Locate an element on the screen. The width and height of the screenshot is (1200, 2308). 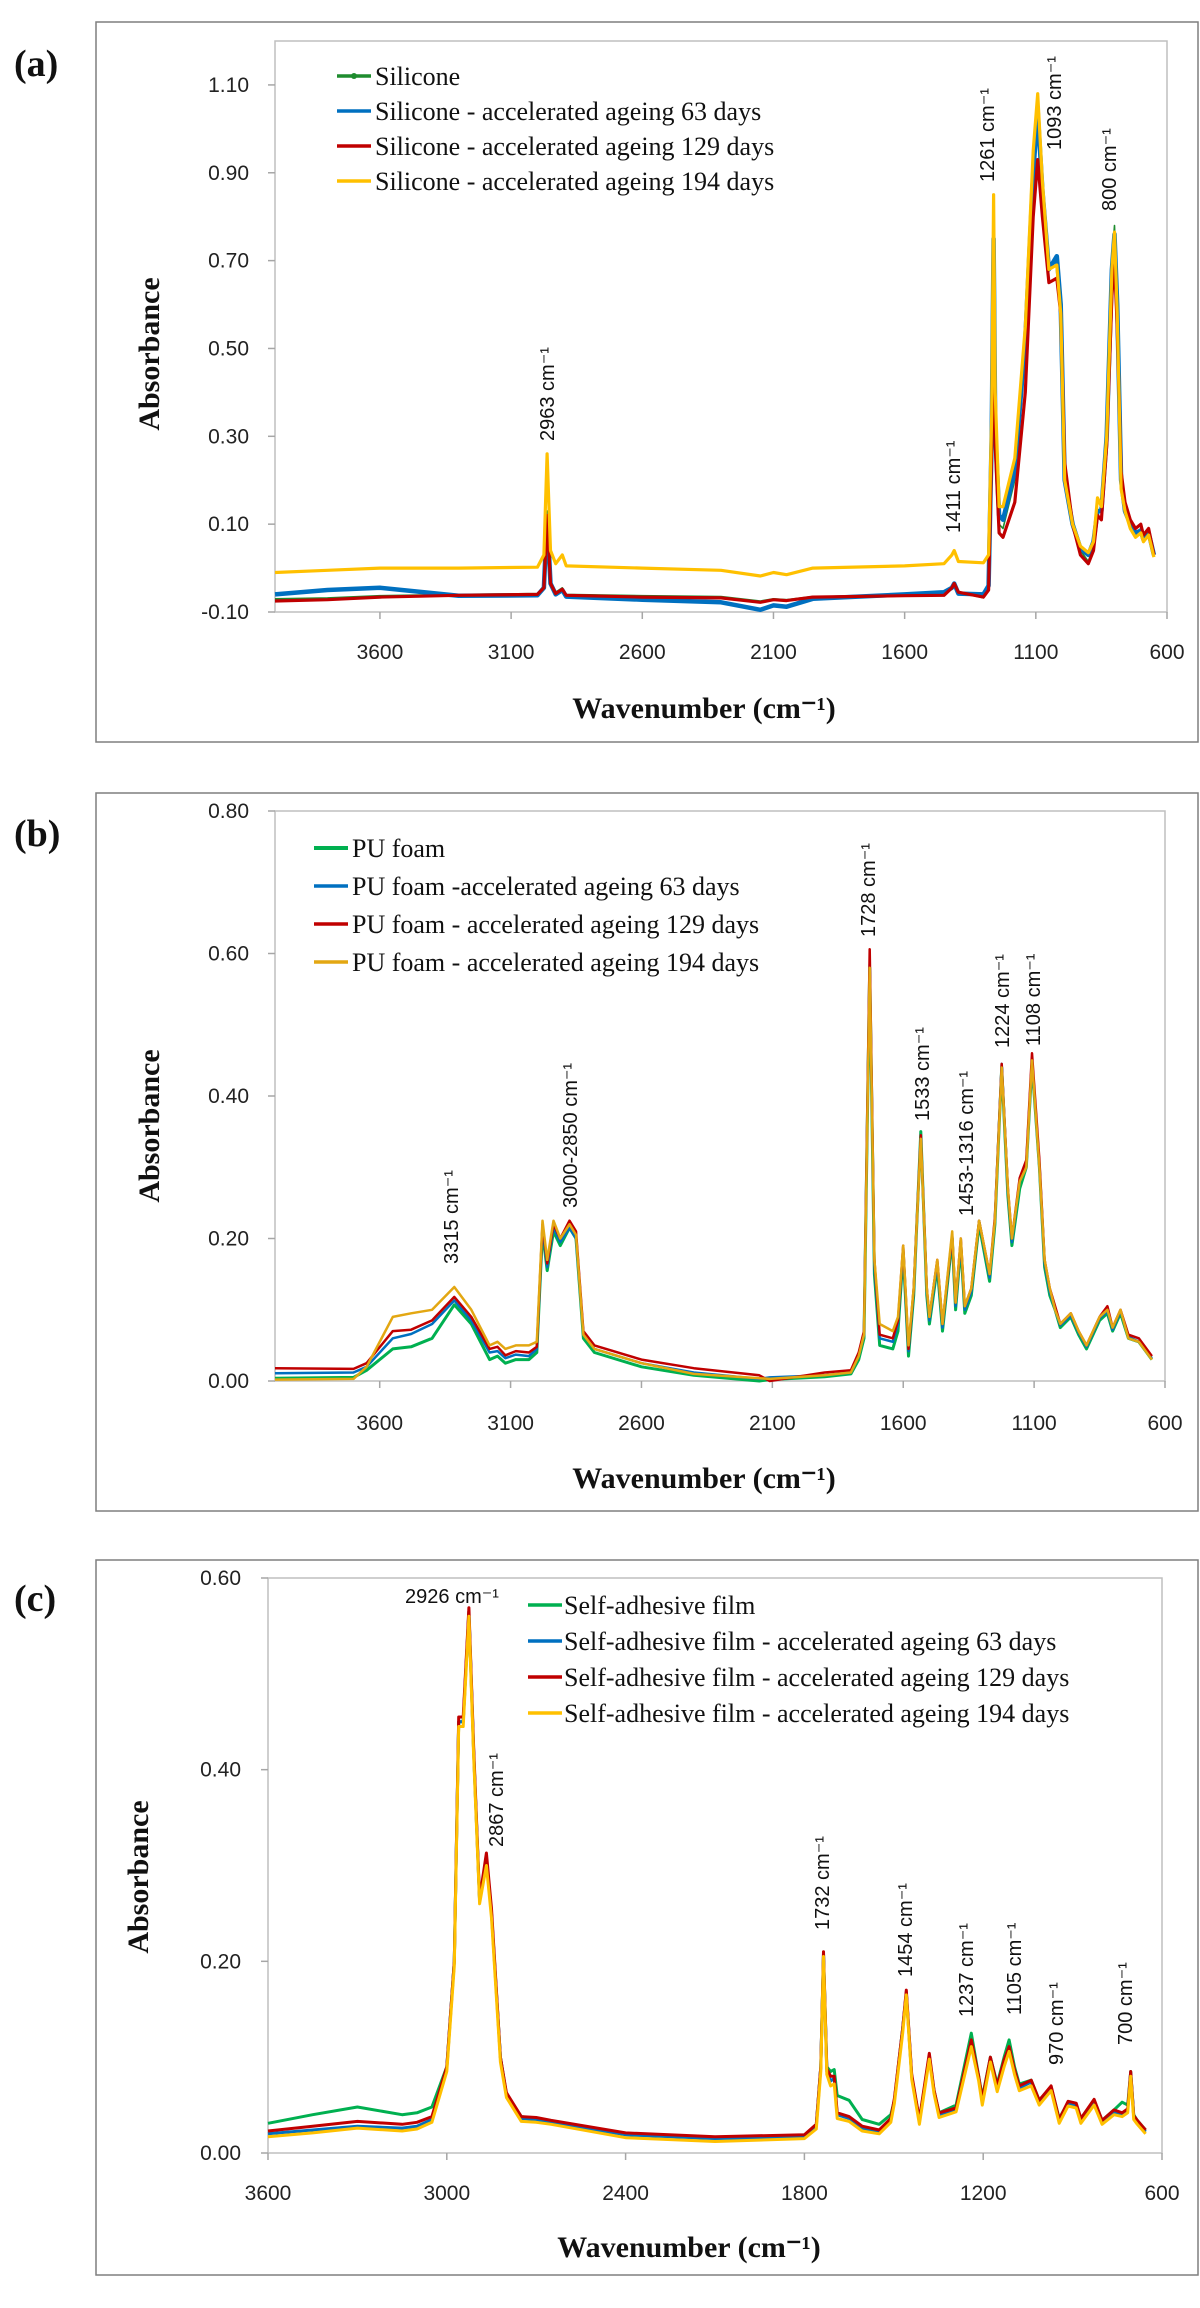
legend-entry: Silicone - accelerated ageing 194 days is located at coordinates (574, 181).